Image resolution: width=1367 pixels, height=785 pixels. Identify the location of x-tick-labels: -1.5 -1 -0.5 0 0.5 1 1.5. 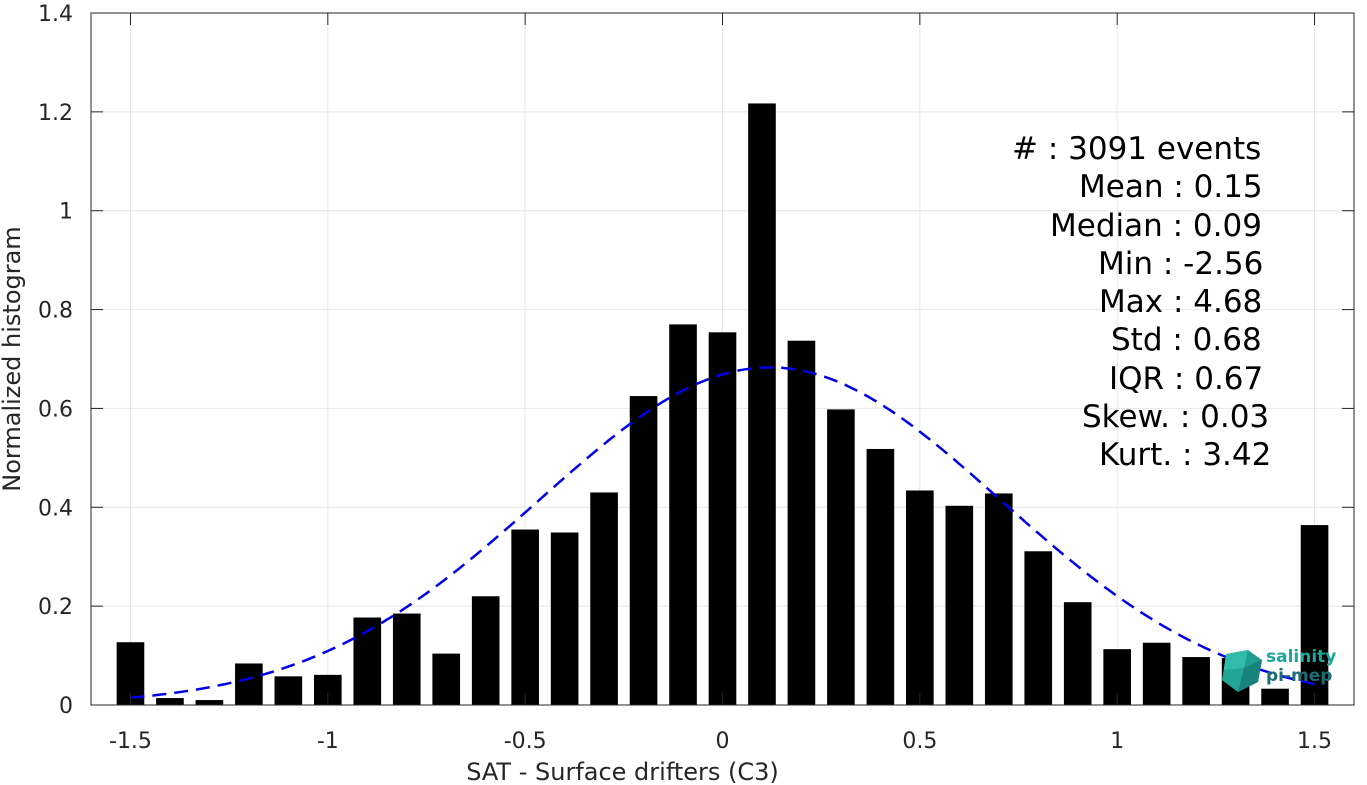
(720, 741).